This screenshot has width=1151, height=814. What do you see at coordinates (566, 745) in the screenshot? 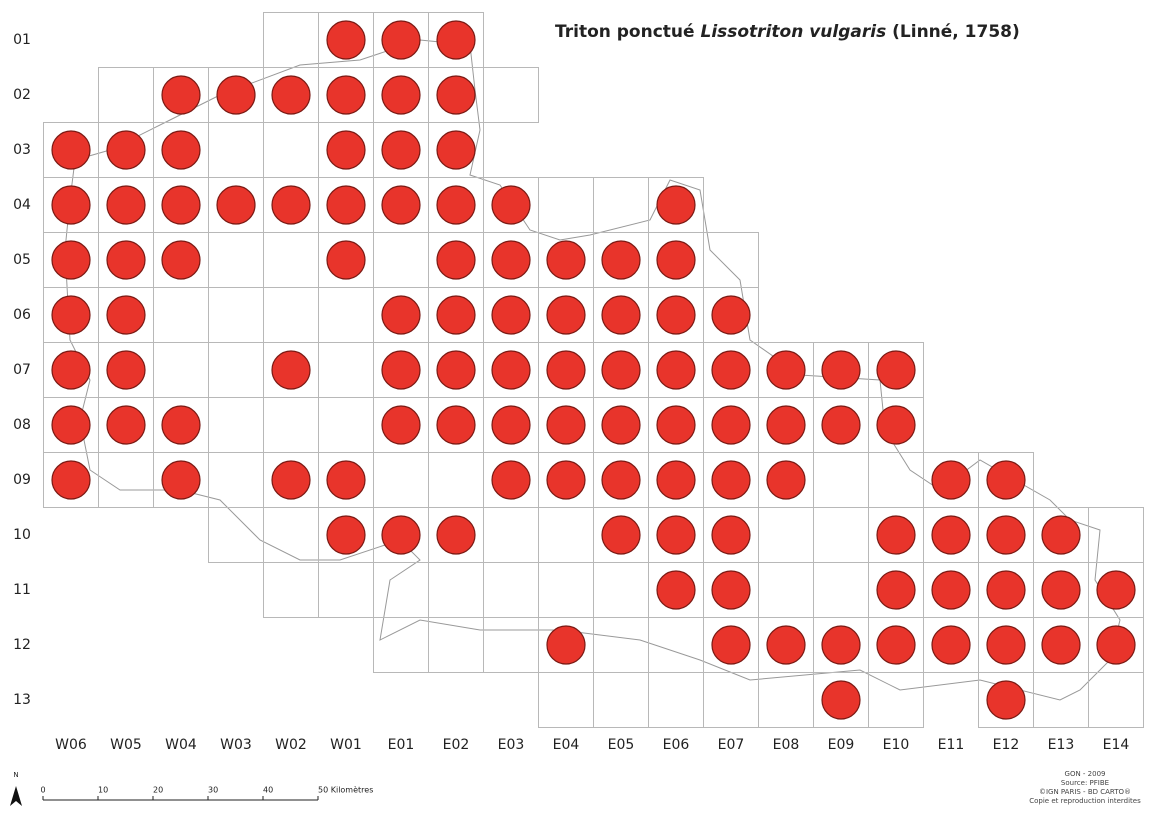
I see `column-label: E04` at bounding box center [566, 745].